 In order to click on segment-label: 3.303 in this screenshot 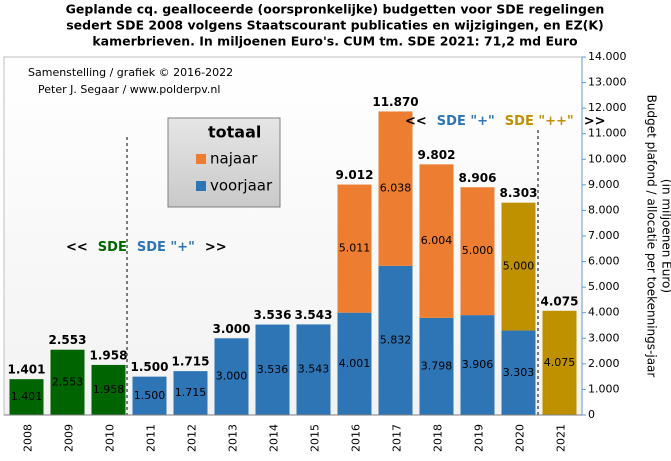, I will do `click(519, 372)`.